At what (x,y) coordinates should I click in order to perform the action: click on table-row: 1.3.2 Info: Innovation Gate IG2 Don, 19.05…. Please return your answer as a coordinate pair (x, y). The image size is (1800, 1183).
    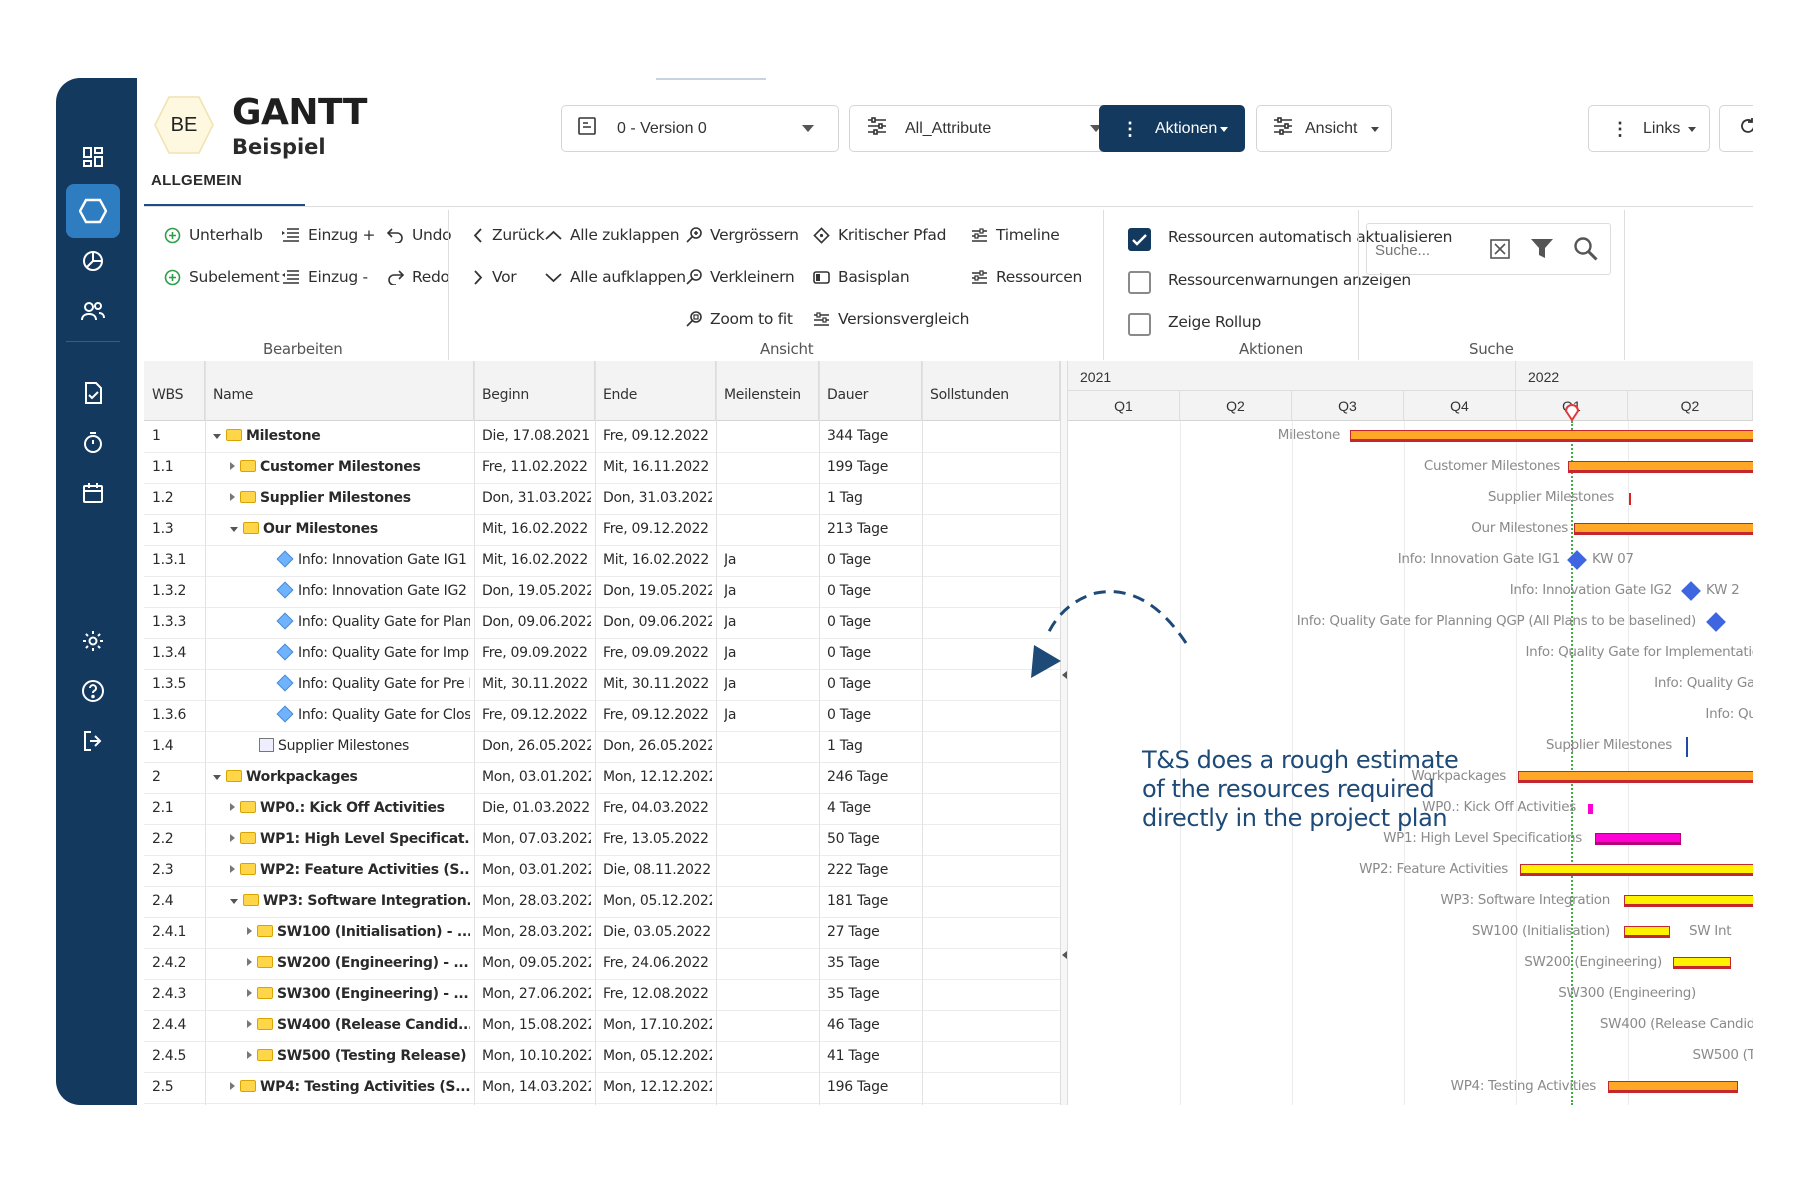
    Looking at the image, I should click on (602, 592).